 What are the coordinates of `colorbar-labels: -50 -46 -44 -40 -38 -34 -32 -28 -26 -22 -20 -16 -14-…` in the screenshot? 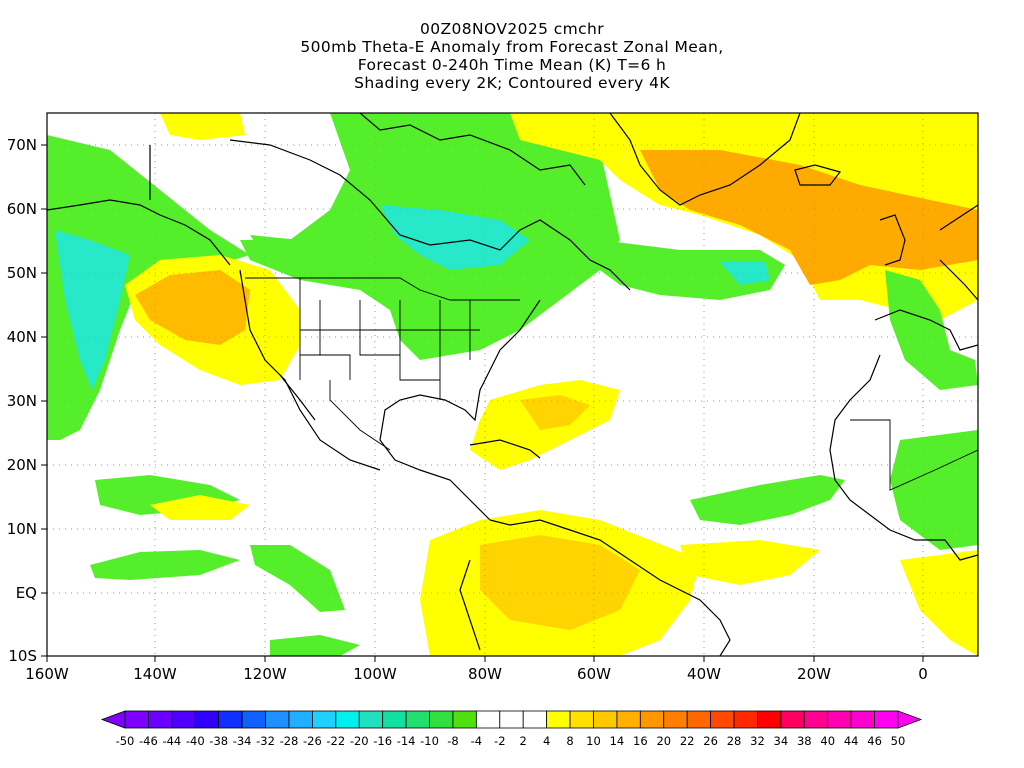 It's located at (511, 741).